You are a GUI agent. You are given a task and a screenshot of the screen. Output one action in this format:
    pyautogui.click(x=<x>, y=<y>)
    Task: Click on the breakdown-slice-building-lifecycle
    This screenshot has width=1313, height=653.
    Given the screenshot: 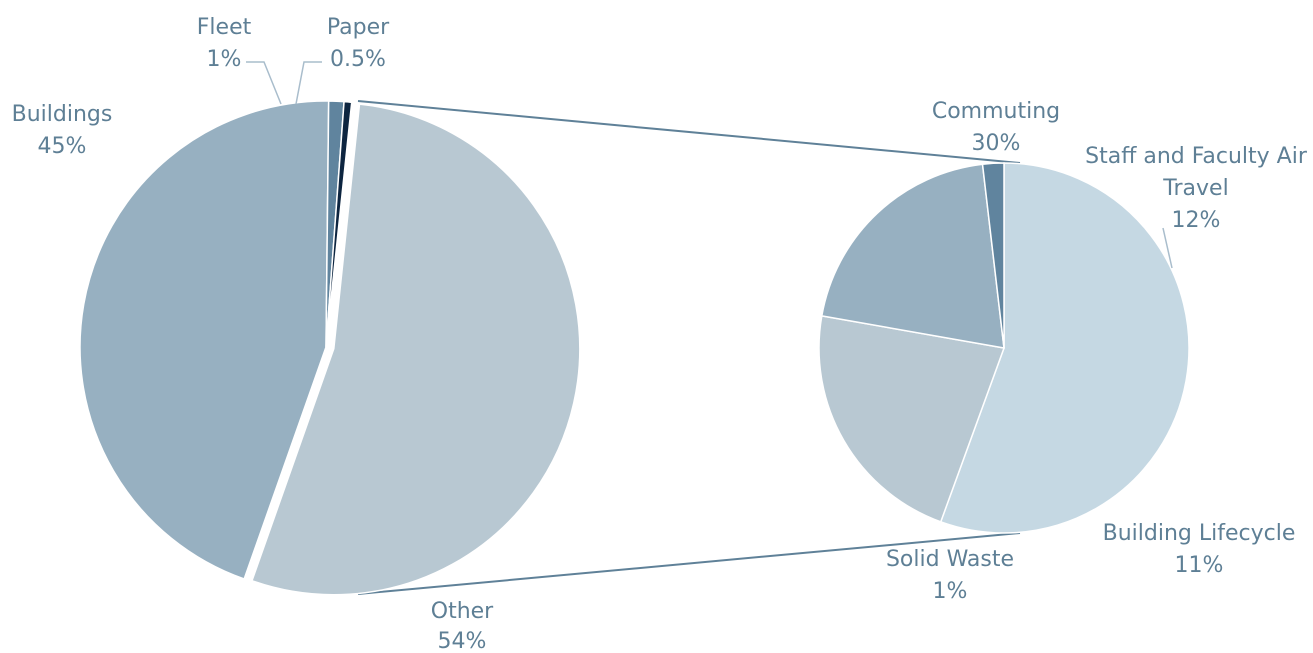 What is the action you would take?
    pyautogui.click(x=912, y=256)
    